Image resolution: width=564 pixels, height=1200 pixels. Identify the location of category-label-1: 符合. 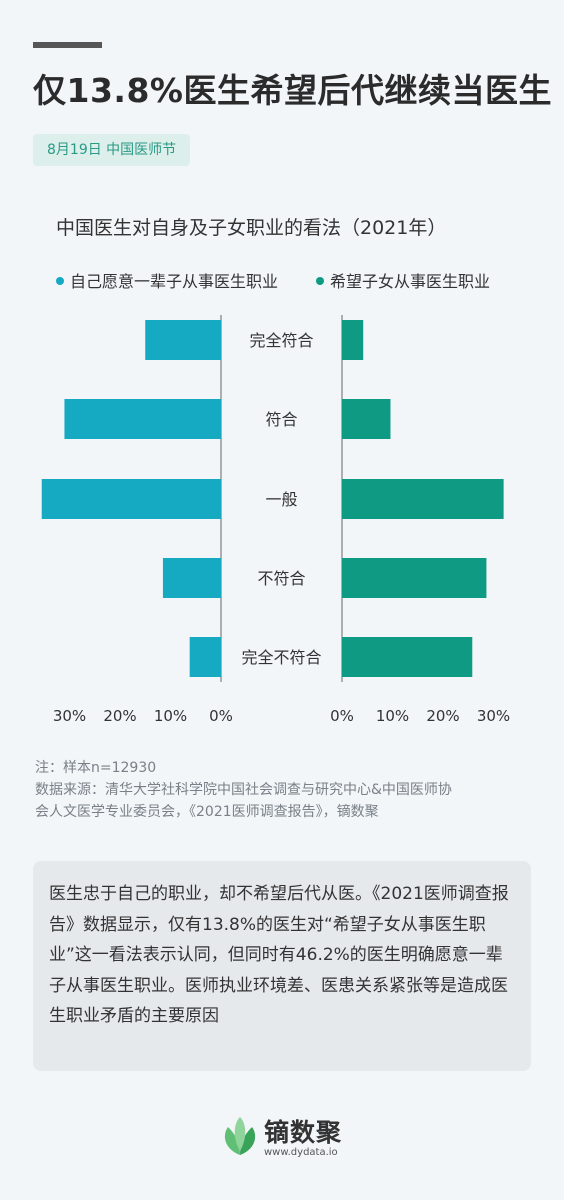
(281, 419).